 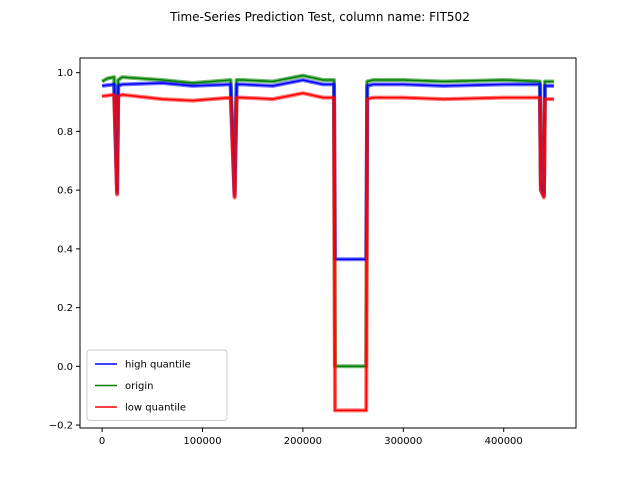 What do you see at coordinates (504, 441) in the screenshot?
I see `x-tick-label: 400000` at bounding box center [504, 441].